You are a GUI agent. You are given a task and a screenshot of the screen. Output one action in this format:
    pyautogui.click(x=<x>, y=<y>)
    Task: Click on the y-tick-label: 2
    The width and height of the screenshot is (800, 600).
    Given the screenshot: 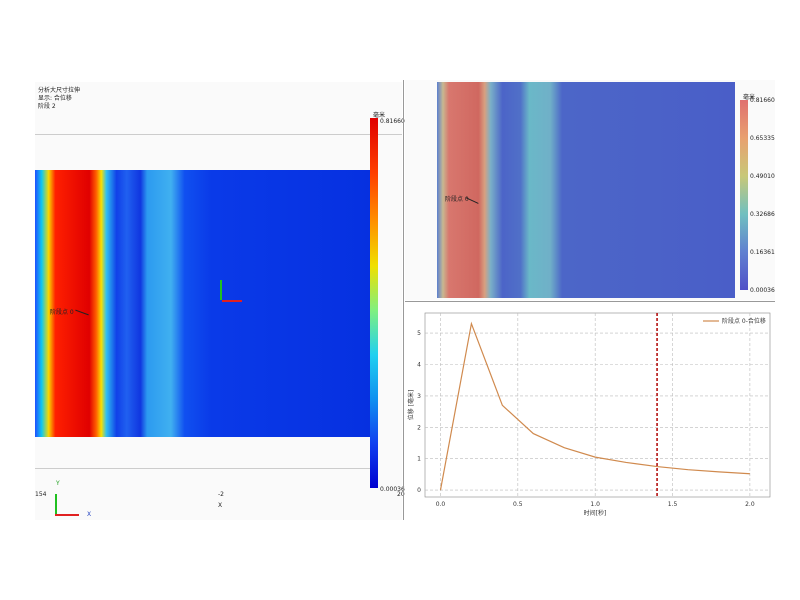 What is the action you would take?
    pyautogui.click(x=419, y=427)
    